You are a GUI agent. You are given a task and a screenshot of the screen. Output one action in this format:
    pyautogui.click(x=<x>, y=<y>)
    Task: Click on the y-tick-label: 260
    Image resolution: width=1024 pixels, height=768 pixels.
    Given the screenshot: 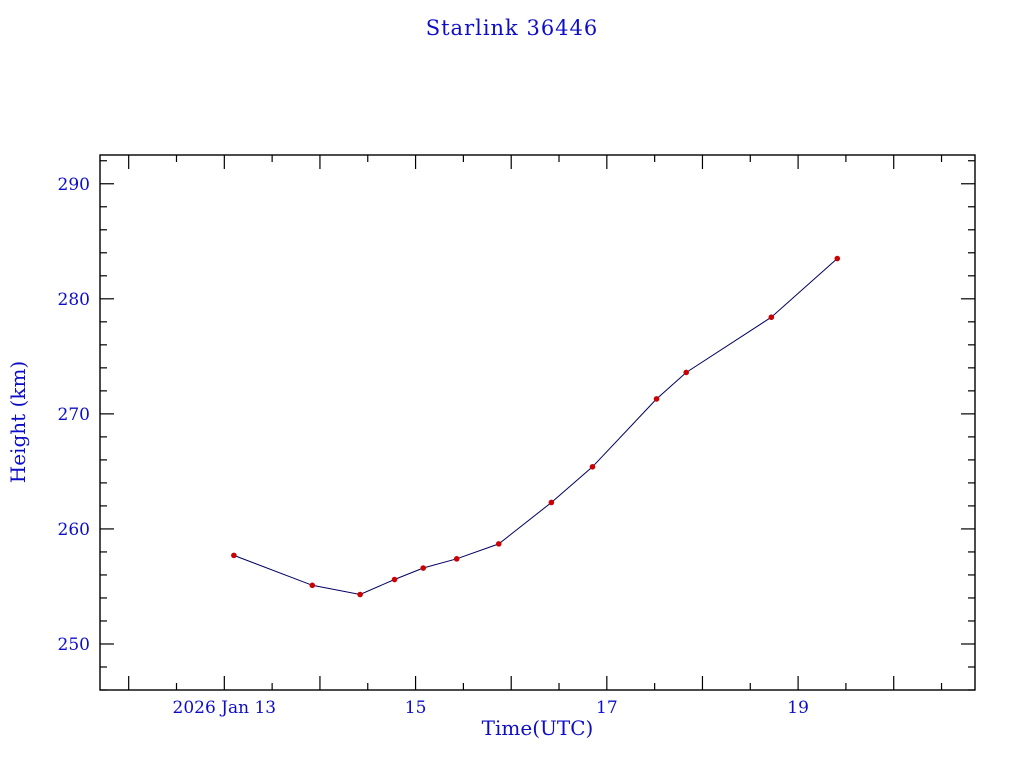 What is the action you would take?
    pyautogui.click(x=74, y=530)
    